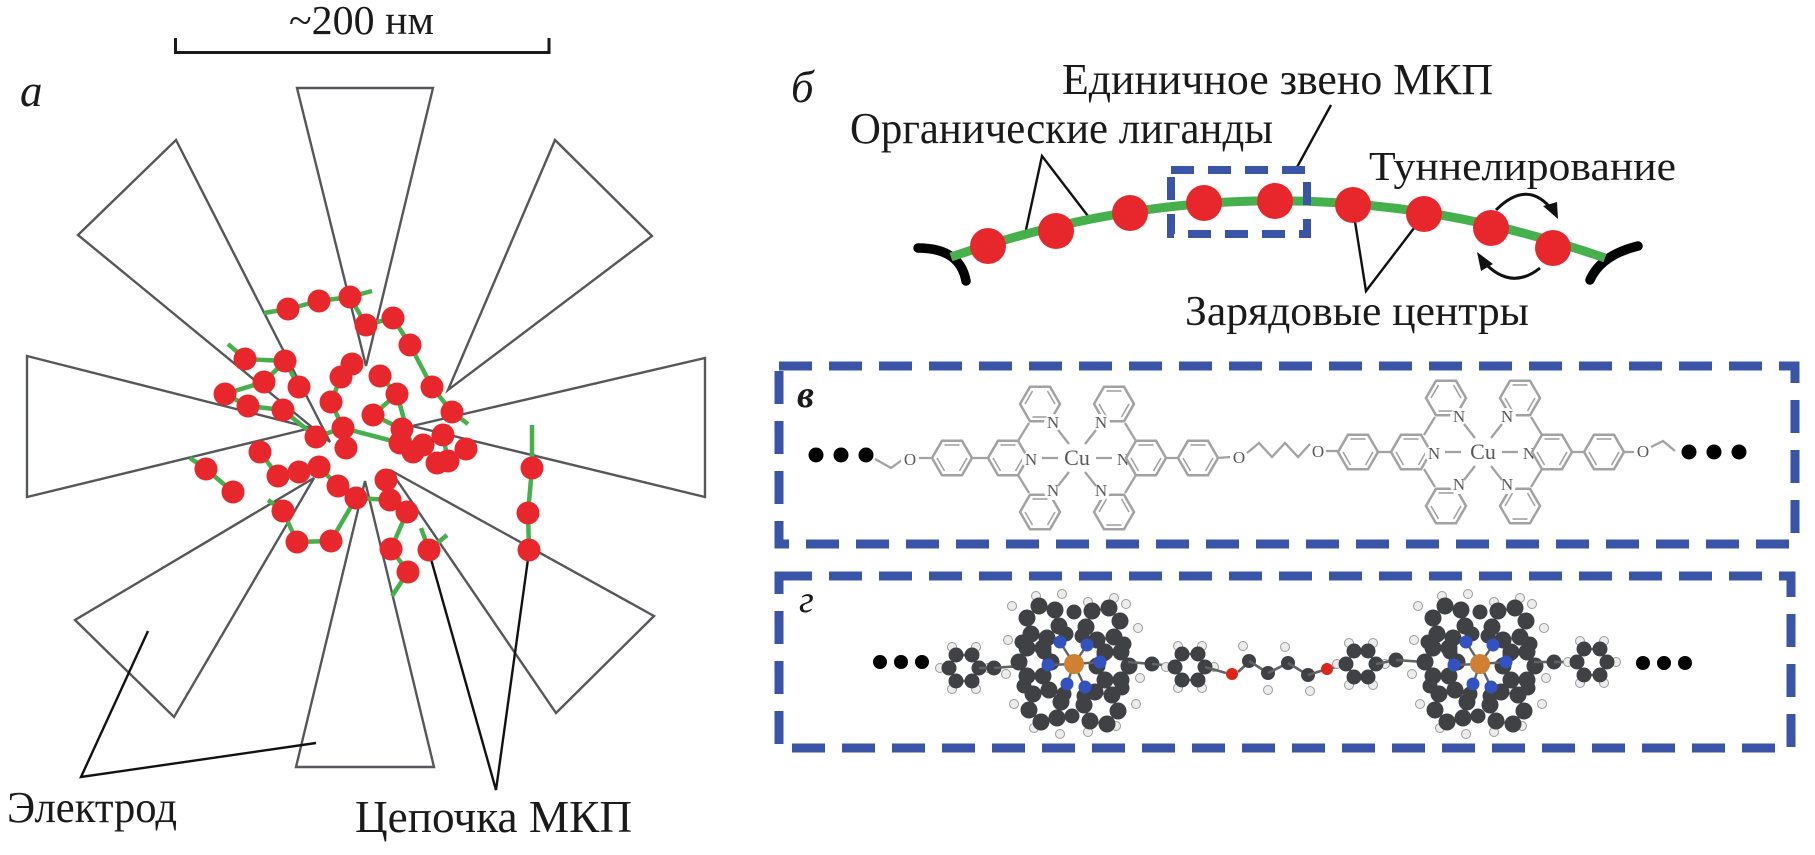 This screenshot has height=855, width=1815. I want to click on svg-text: б, so click(803, 87).